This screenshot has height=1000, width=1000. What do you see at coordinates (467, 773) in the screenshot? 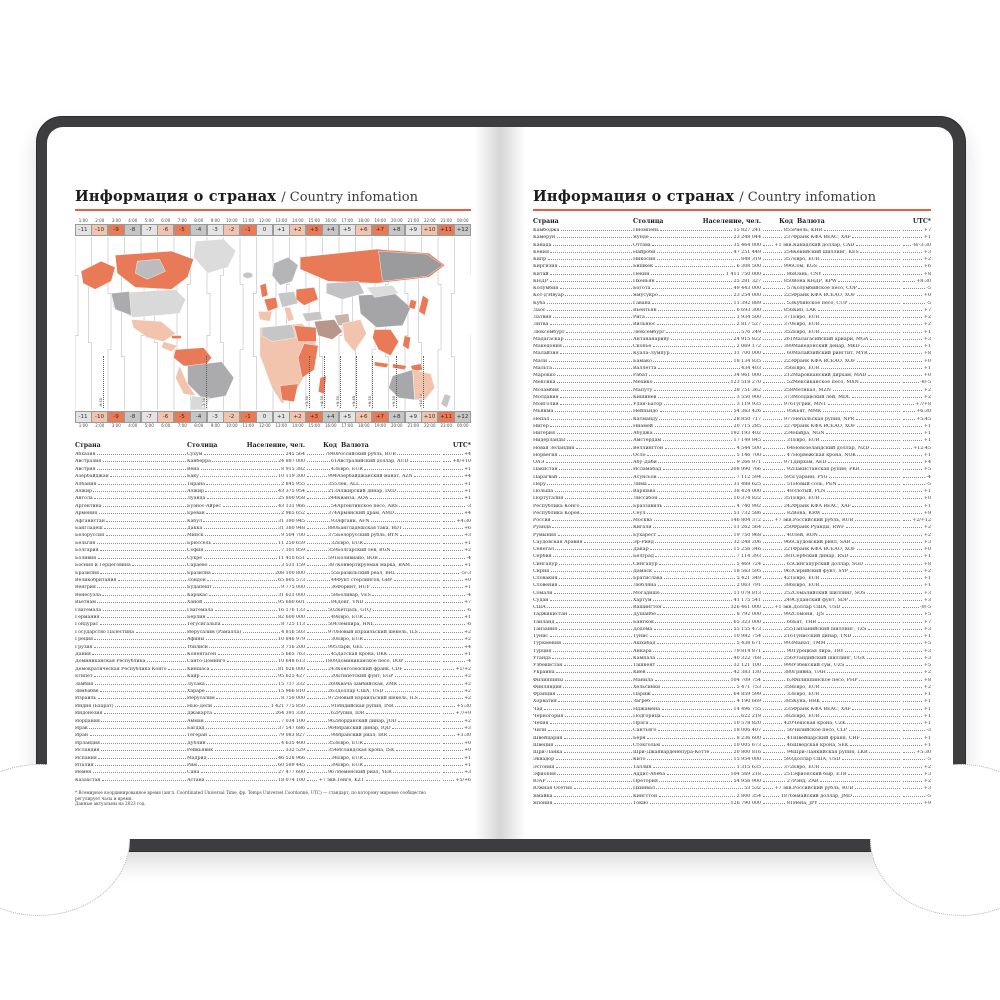
I see `utc-value: +3` at bounding box center [467, 773].